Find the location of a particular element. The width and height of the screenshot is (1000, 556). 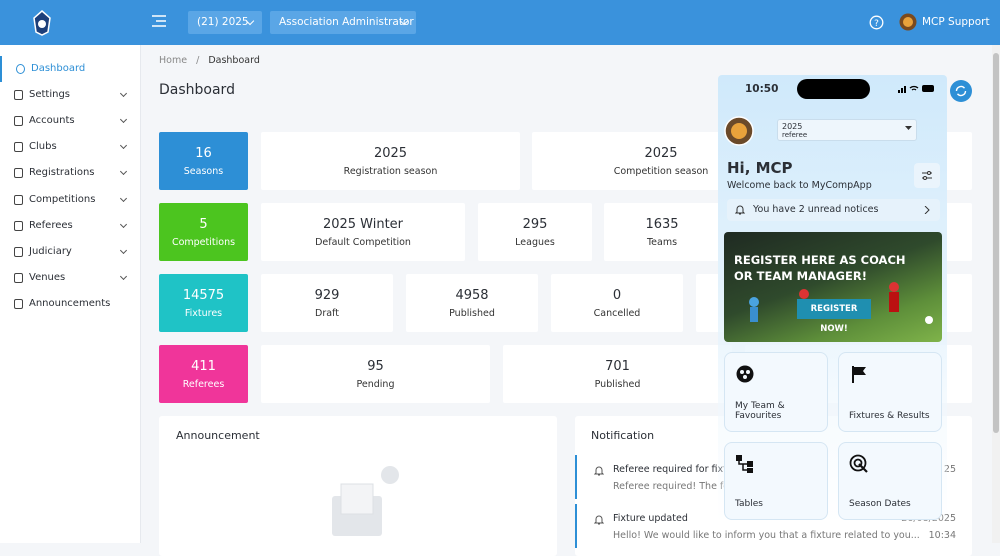

nav-item: Judiciary is located at coordinates (70, 252).